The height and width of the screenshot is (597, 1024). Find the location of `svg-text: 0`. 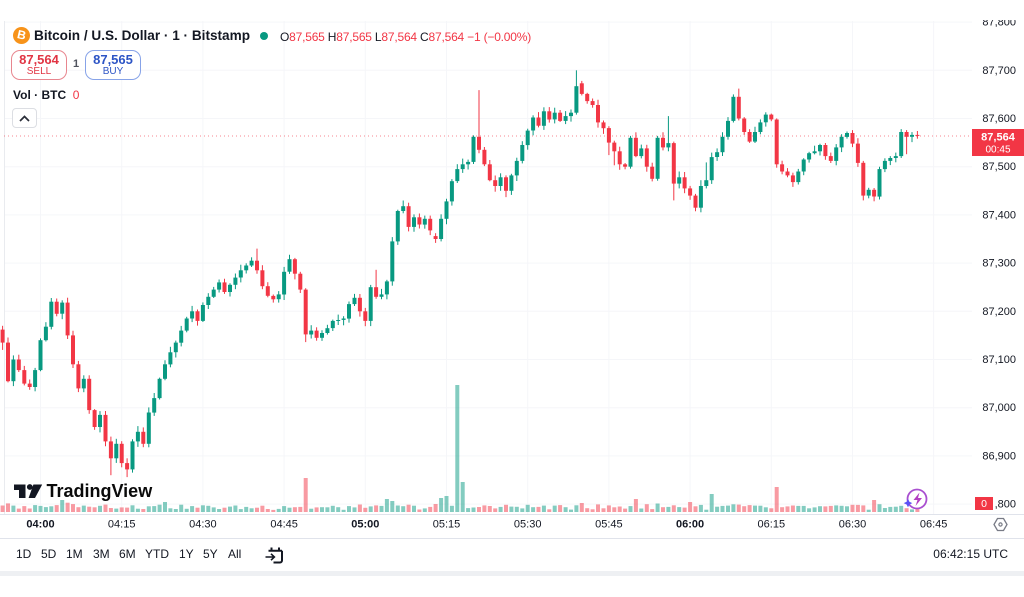

svg-text: 0 is located at coordinates (984, 504).